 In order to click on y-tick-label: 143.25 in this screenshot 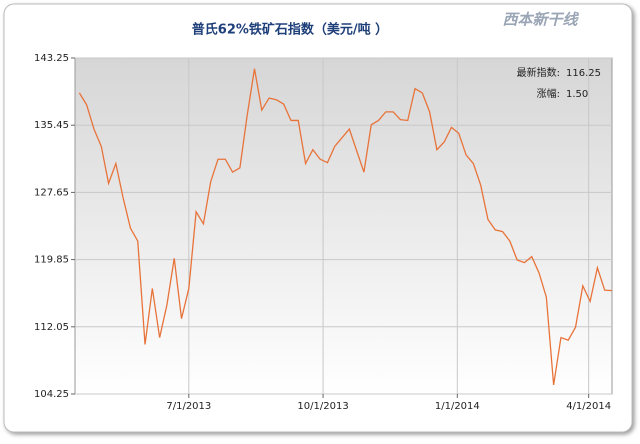, I will do `click(51, 58)`.